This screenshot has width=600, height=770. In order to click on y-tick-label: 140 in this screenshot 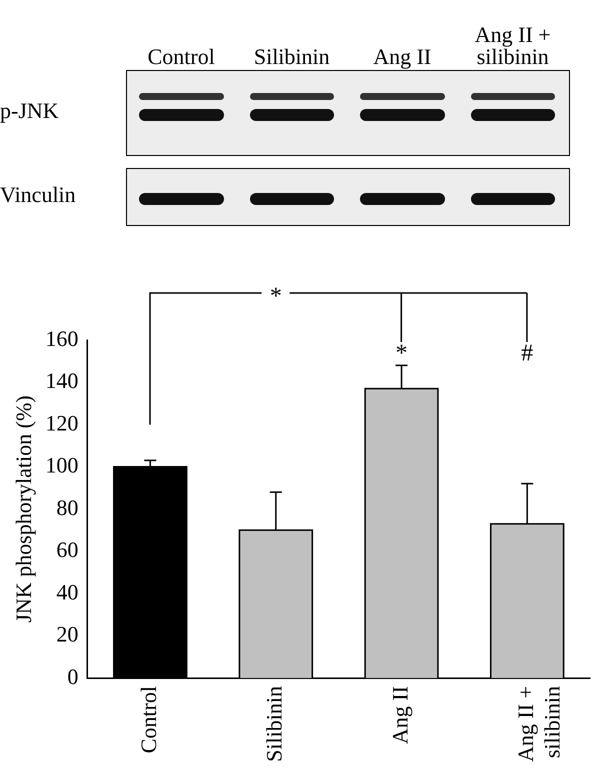, I will do `click(61, 381)`.